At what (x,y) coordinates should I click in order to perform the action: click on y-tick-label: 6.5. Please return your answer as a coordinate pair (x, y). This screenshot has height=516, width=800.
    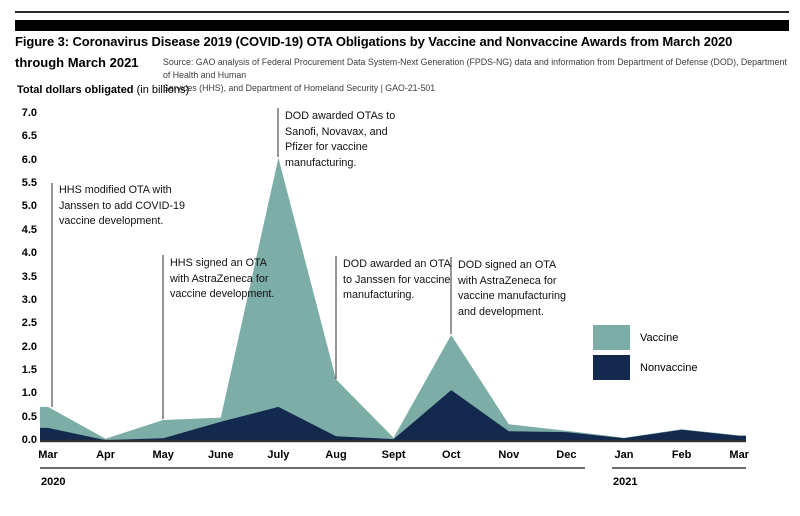
    Looking at the image, I should click on (29, 136).